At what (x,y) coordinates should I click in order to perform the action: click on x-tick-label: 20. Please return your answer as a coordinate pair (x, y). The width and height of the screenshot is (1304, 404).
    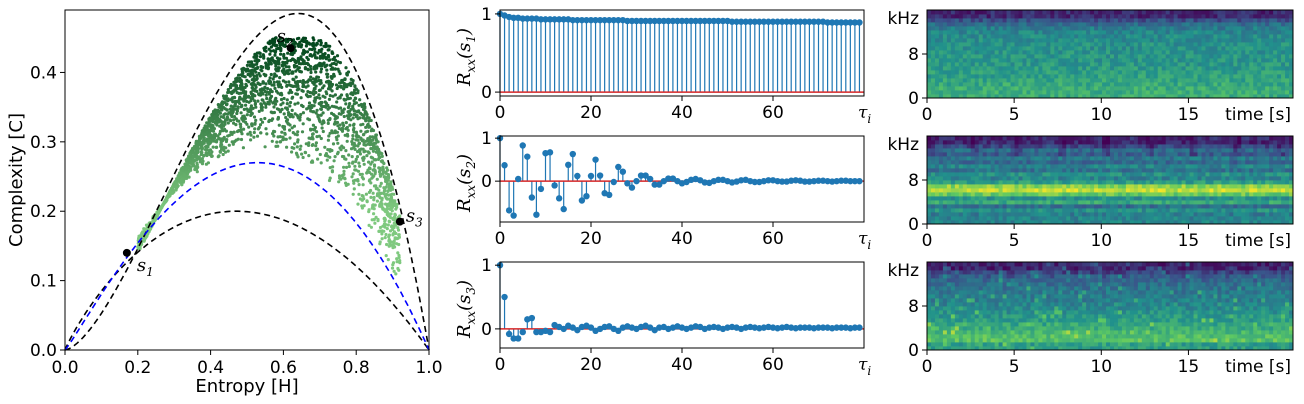
    Looking at the image, I should click on (591, 113).